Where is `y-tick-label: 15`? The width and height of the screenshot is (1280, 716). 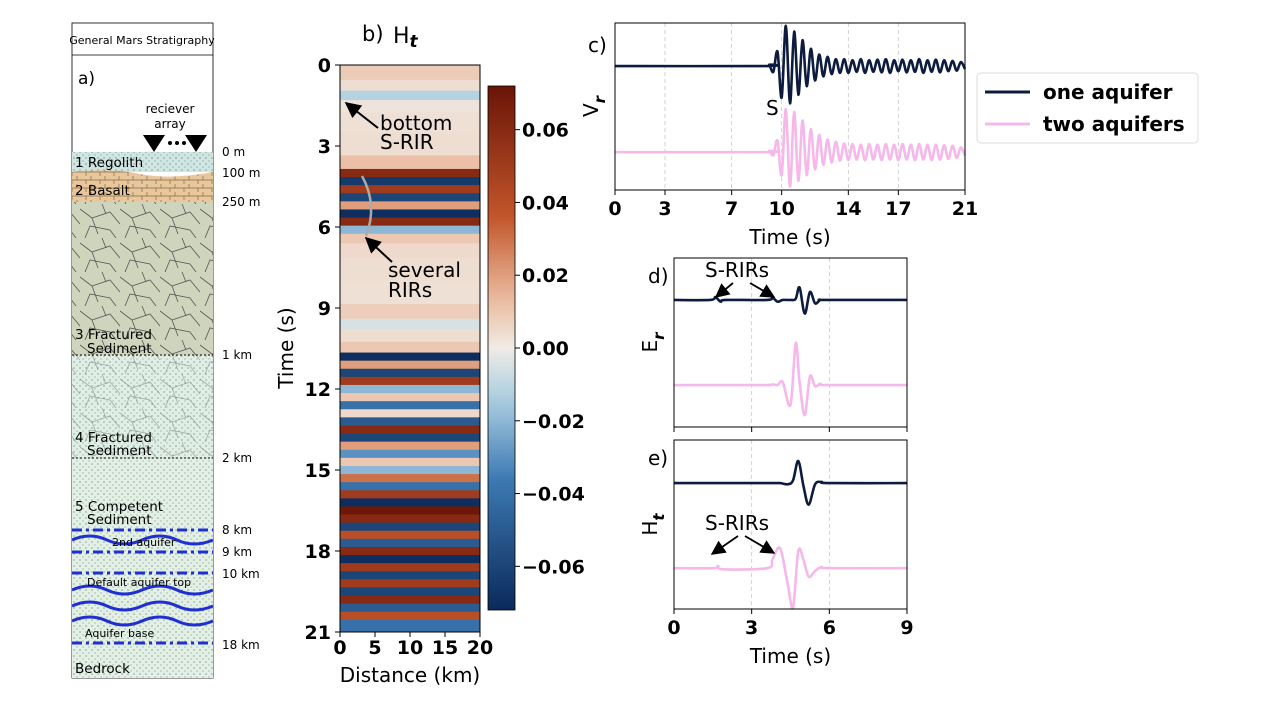 y-tick-label: 15 is located at coordinates (318, 471).